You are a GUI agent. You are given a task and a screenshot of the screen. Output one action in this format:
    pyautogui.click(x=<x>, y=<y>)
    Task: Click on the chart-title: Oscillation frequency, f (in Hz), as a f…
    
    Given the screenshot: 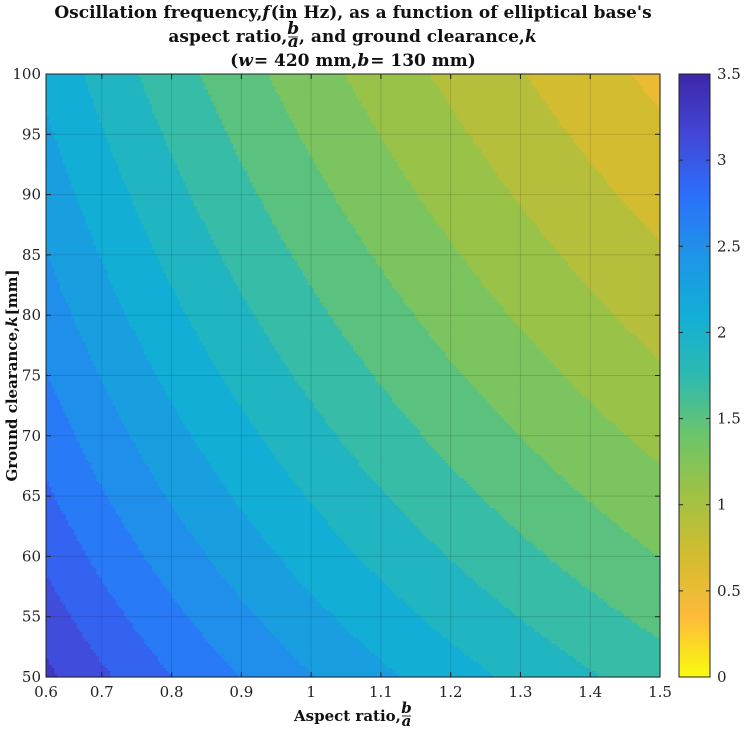 What is the action you would take?
    pyautogui.click(x=352, y=37)
    